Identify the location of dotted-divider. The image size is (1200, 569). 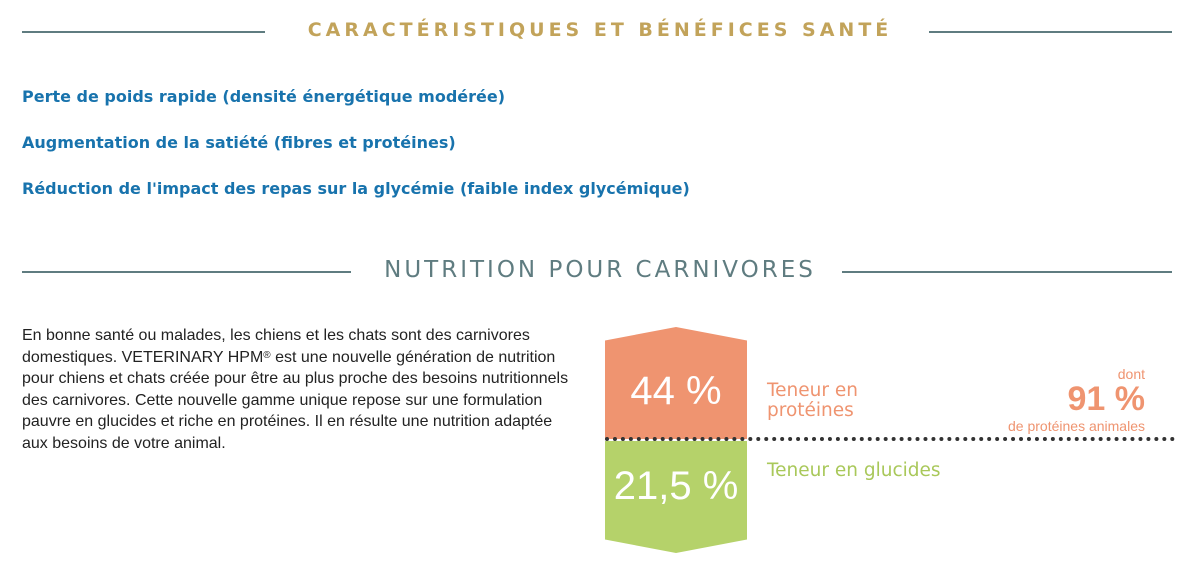
(890, 439).